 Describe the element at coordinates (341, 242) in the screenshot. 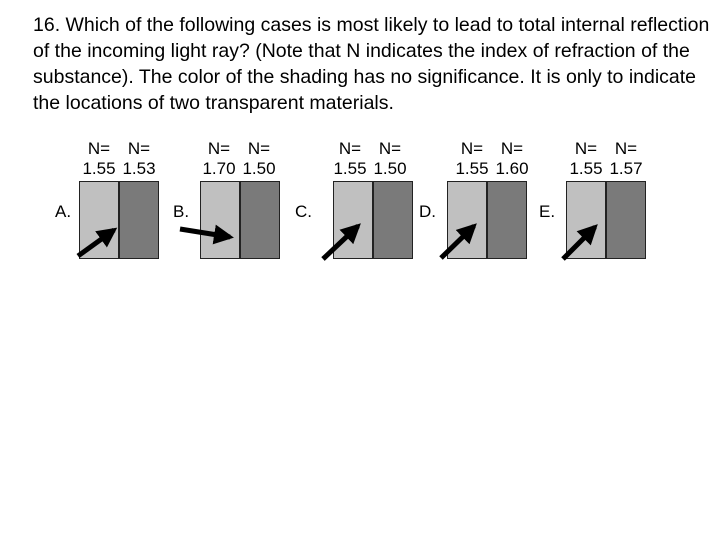

I see `option-c-ray-arrow` at that location.